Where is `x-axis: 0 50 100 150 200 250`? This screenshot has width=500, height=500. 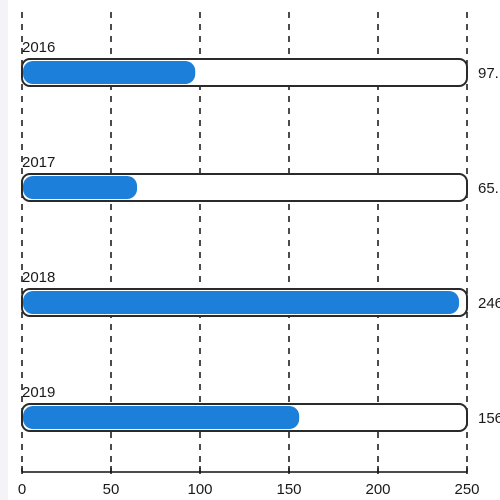
x-axis: 0 50 100 150 200 250 is located at coordinates (249, 482).